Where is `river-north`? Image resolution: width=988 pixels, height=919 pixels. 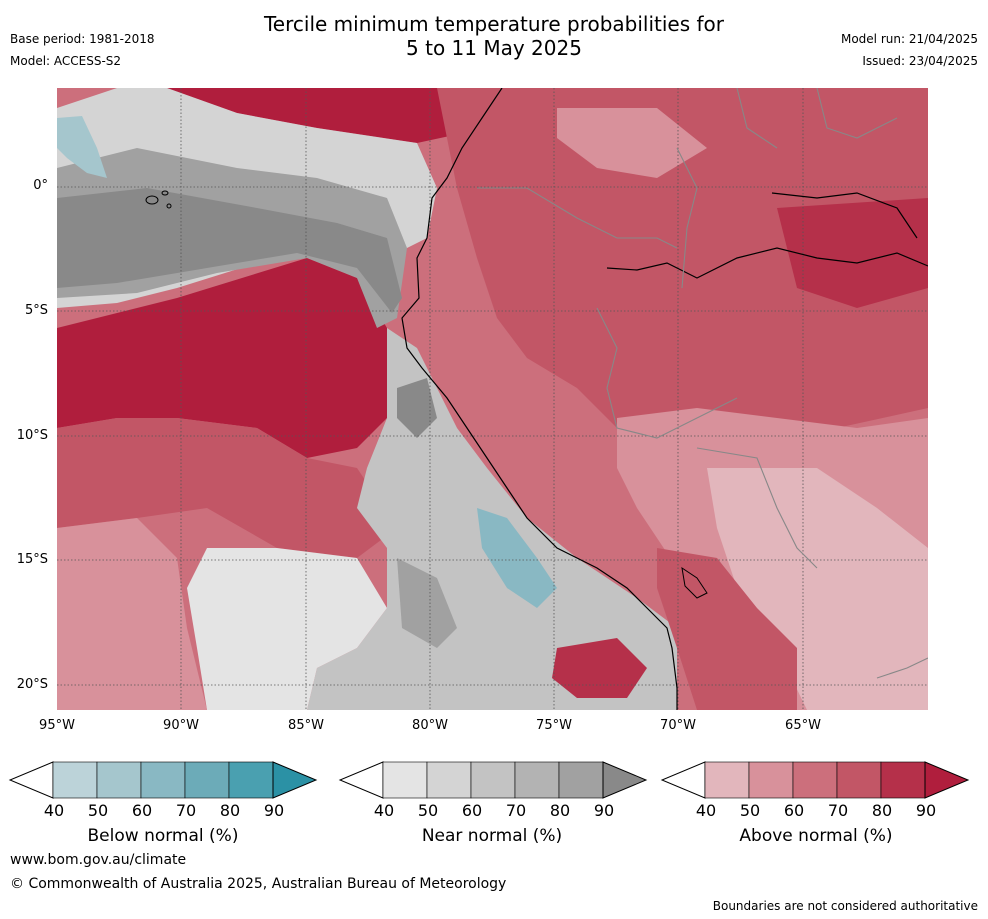 river-north is located at coordinates (844, 215).